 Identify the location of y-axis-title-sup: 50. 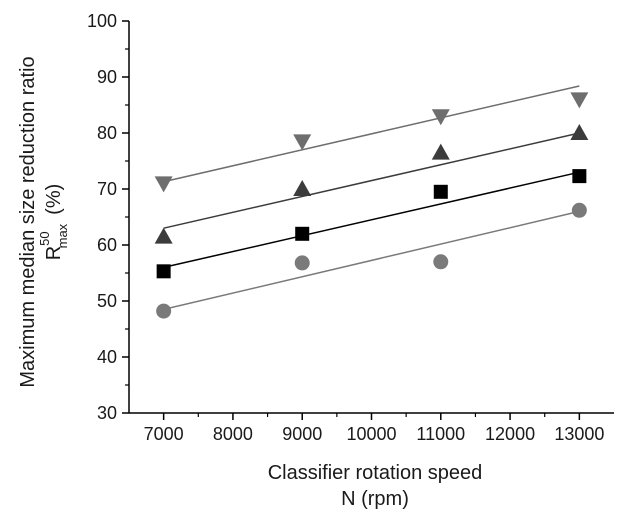
(44, 238).